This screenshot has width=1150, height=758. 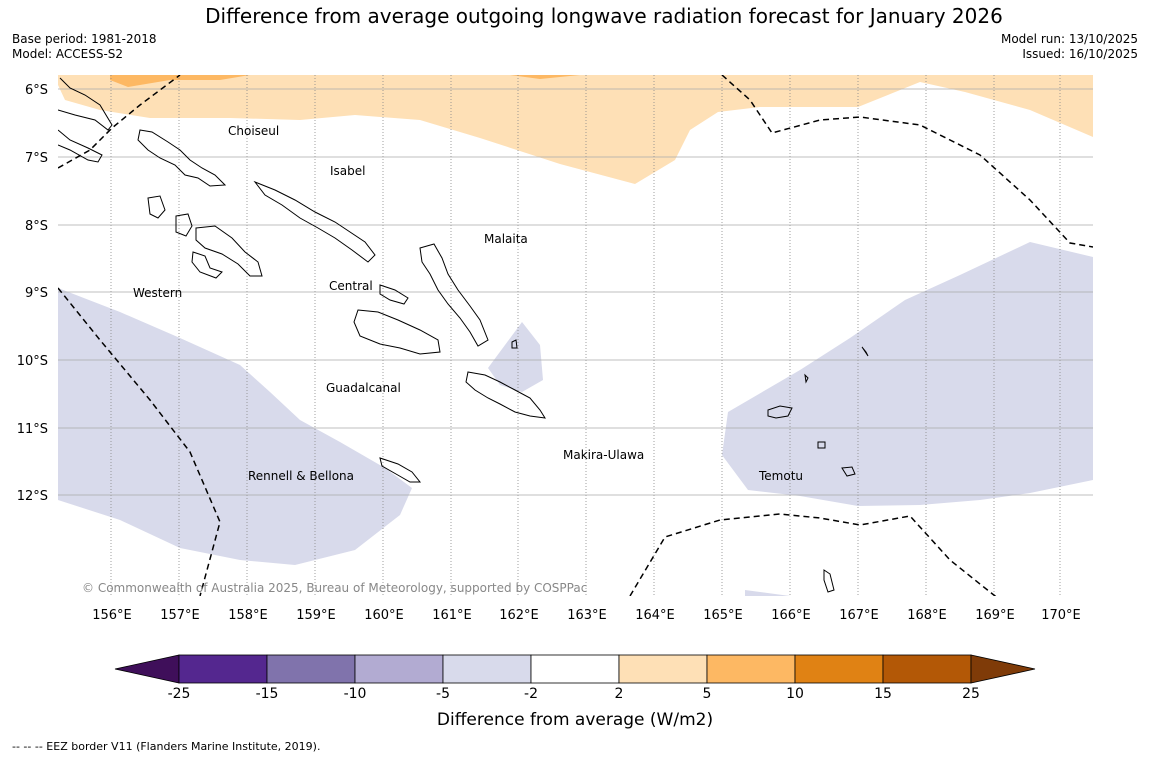 What do you see at coordinates (767, 593) in the screenshot?
I see `anomaly-negative-south` at bounding box center [767, 593].